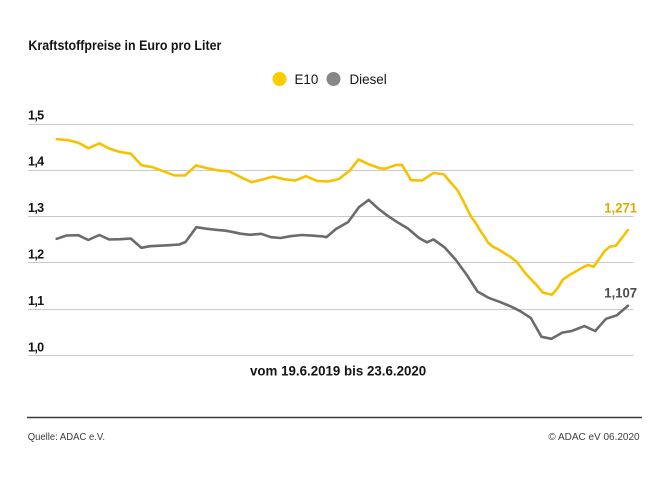 This screenshot has width=668, height=487. I want to click on svg-text: Quelle: ADAC e.V., so click(66, 437).